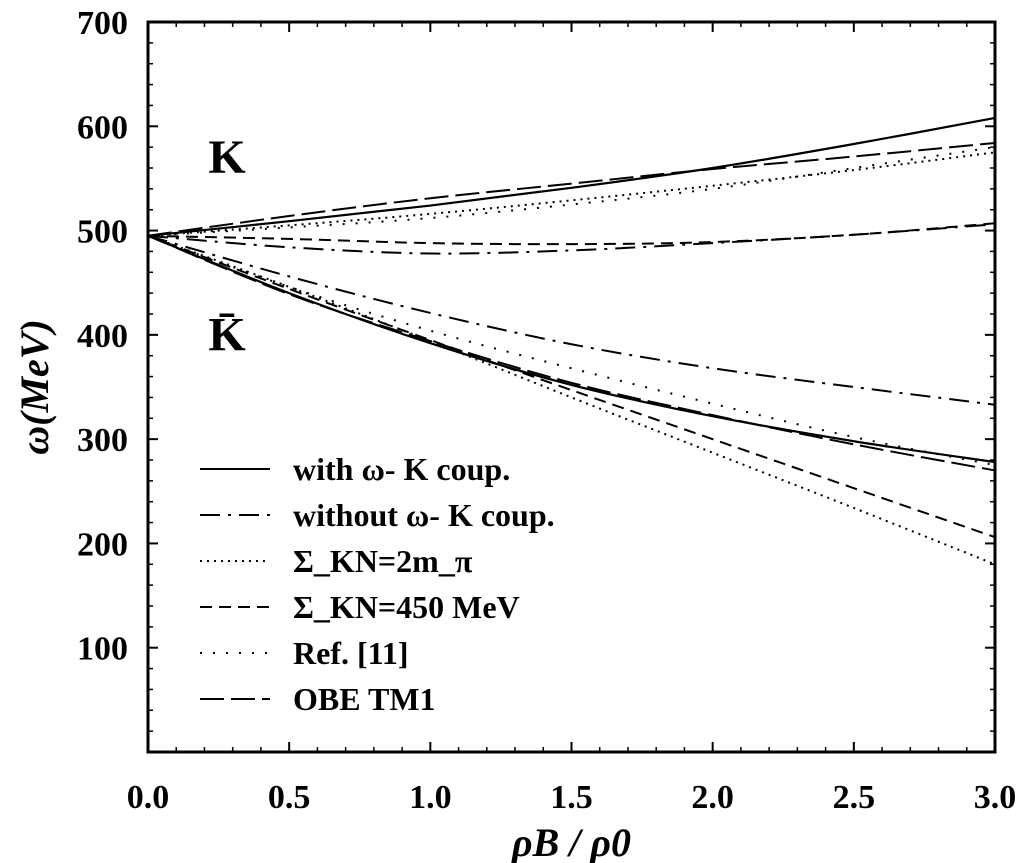 This screenshot has width=1024, height=863. I want to click on series-line-2-k, so click(571, 194).